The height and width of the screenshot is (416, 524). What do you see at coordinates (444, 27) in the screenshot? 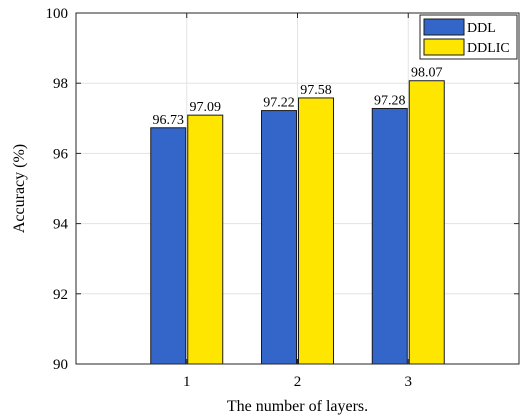
I see `legend-swatch-ddl` at bounding box center [444, 27].